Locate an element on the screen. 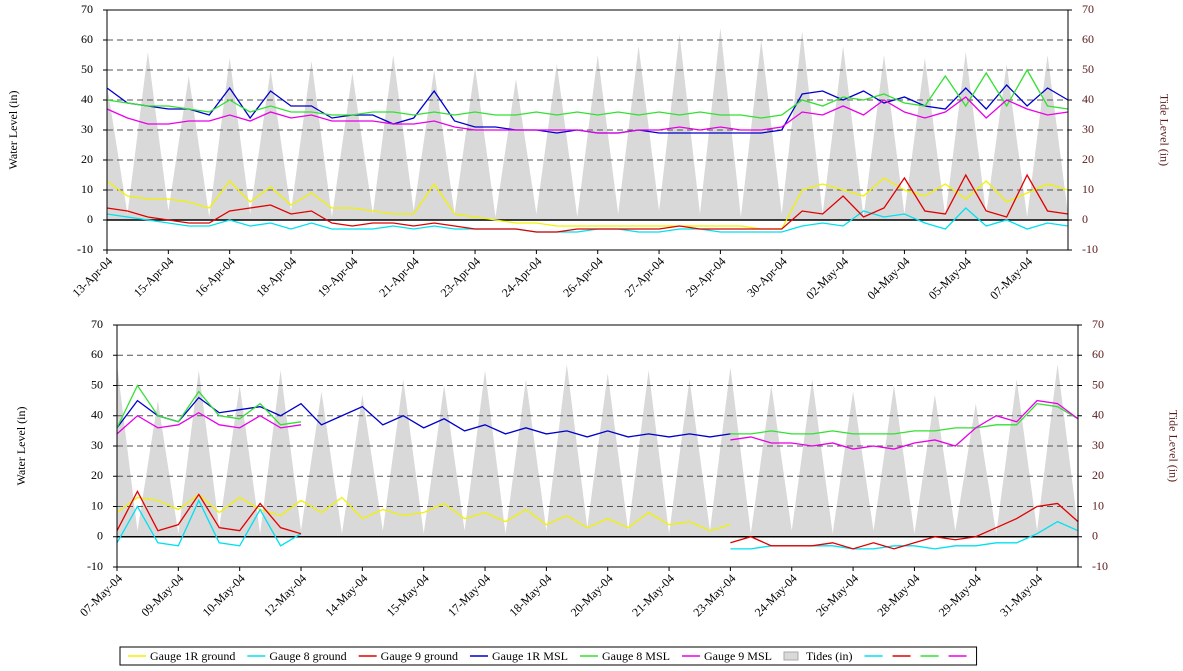 Image resolution: width=1183 pixels, height=671 pixels. x-tick-label: 15-May-04 is located at coordinates (408, 595).